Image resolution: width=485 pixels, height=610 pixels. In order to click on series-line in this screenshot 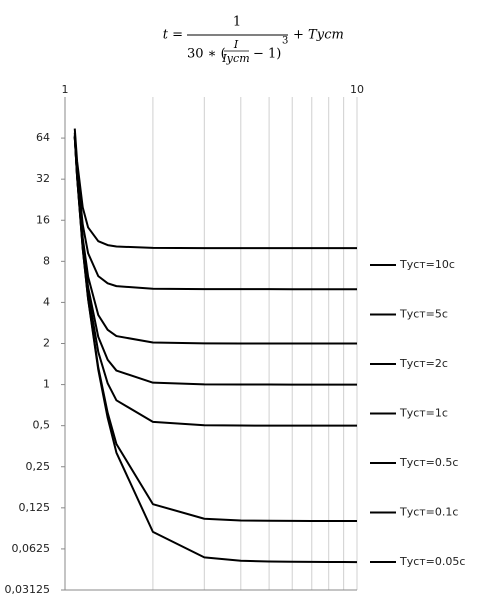, I will do `click(215, 189)`.